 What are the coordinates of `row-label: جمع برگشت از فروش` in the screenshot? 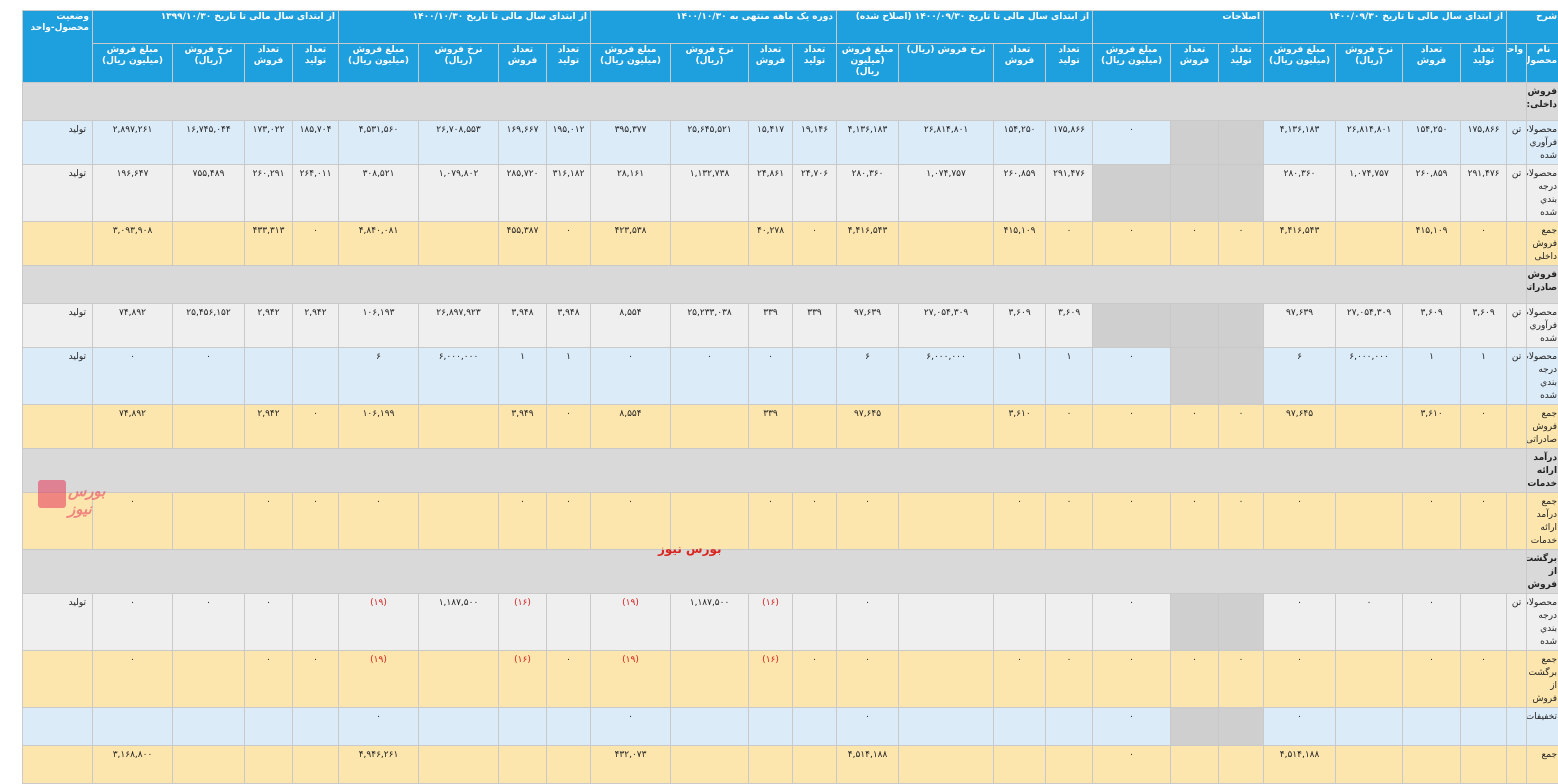 It's located at (1542, 679).